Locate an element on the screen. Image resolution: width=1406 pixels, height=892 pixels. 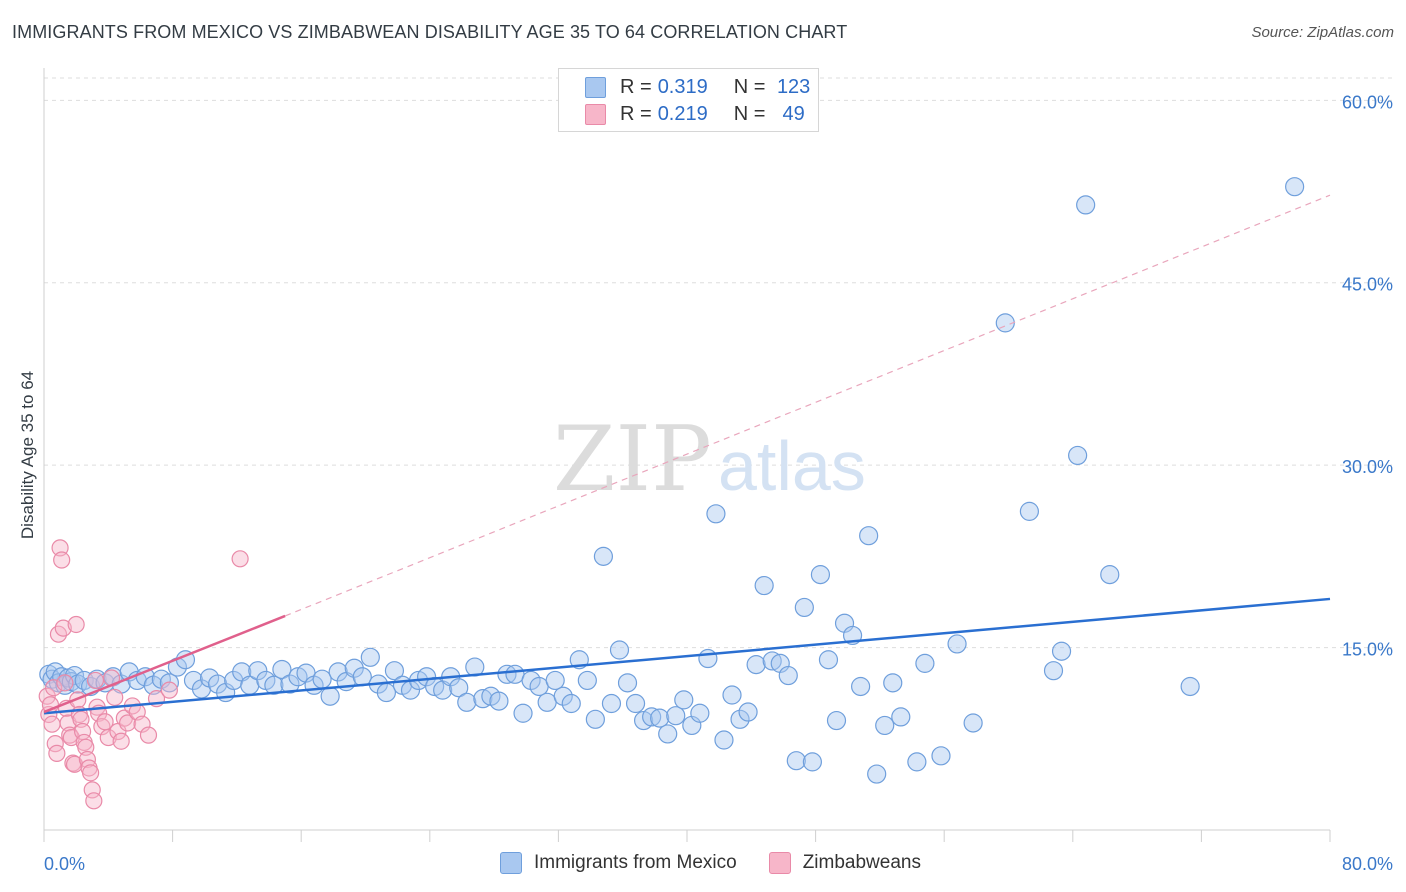
x-tick-label-min: 0.0% is located at coordinates (64, 864).